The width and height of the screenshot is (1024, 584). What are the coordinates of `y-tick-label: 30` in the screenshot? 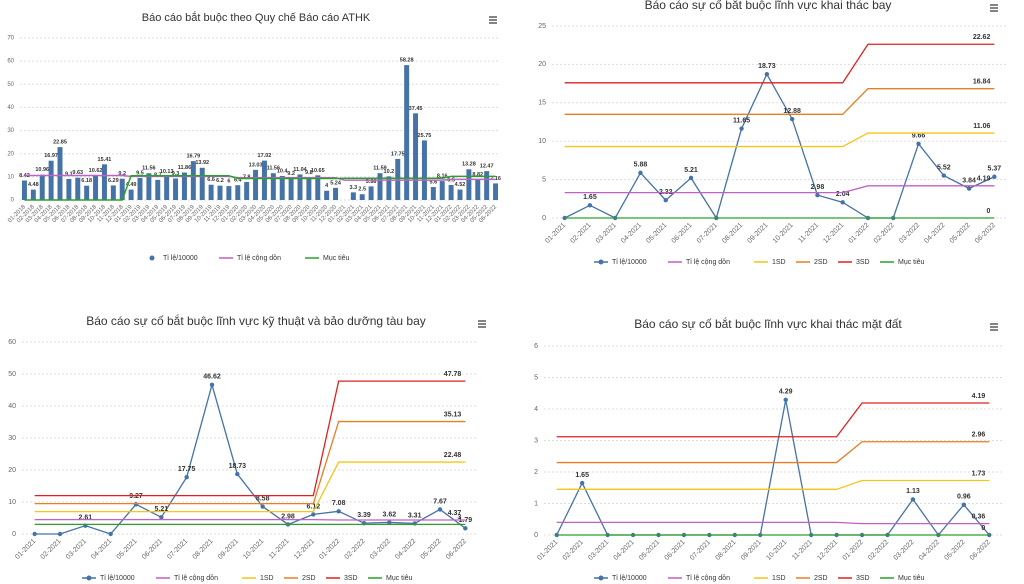 It's located at (12, 438).